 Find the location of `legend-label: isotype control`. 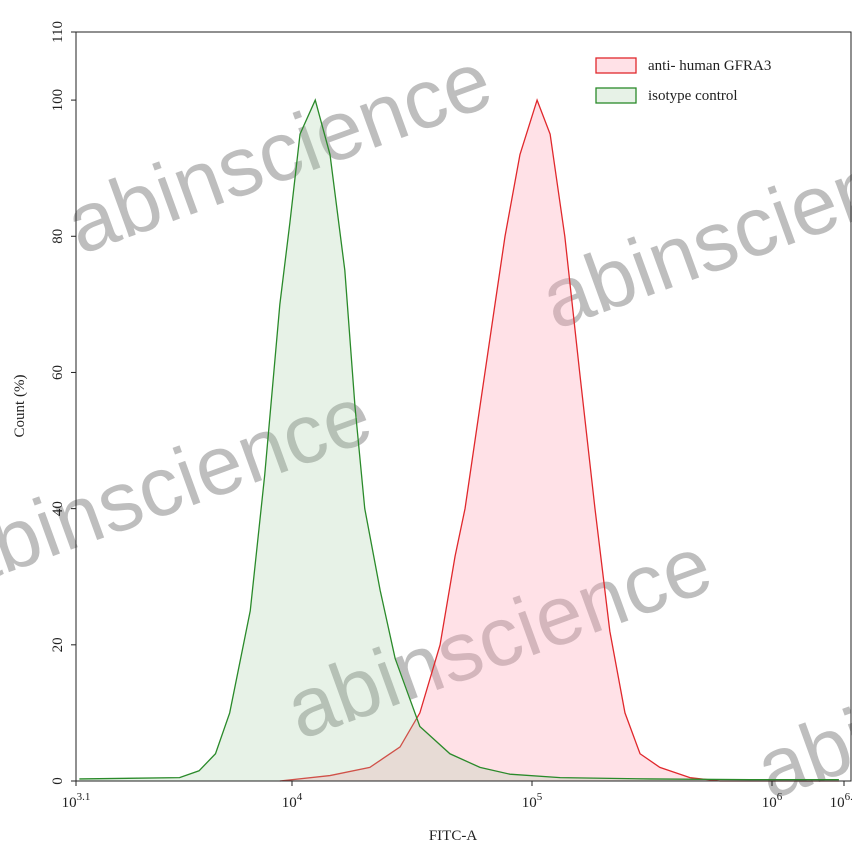

legend-label: isotype control is located at coordinates (693, 96).